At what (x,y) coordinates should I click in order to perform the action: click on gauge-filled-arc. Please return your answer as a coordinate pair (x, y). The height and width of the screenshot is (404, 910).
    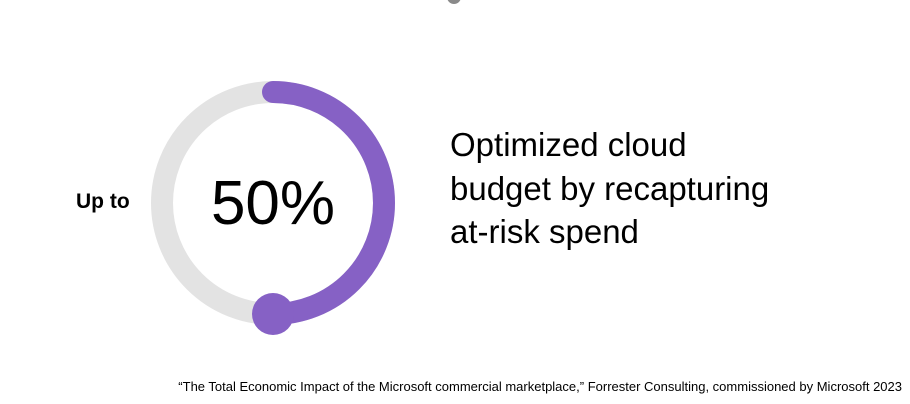
    Looking at the image, I should click on (328, 203).